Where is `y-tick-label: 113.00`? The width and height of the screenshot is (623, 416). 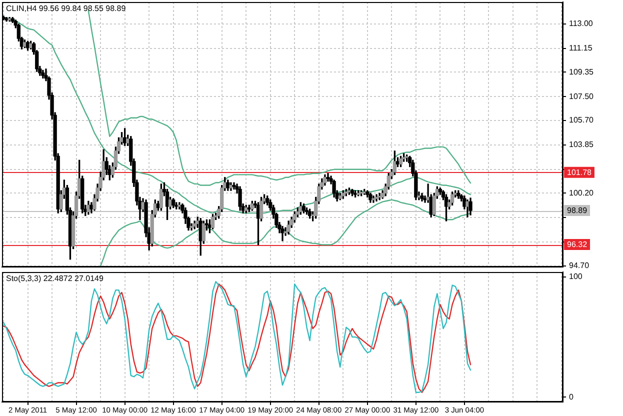
y-tick-label: 113.00 is located at coordinates (581, 23).